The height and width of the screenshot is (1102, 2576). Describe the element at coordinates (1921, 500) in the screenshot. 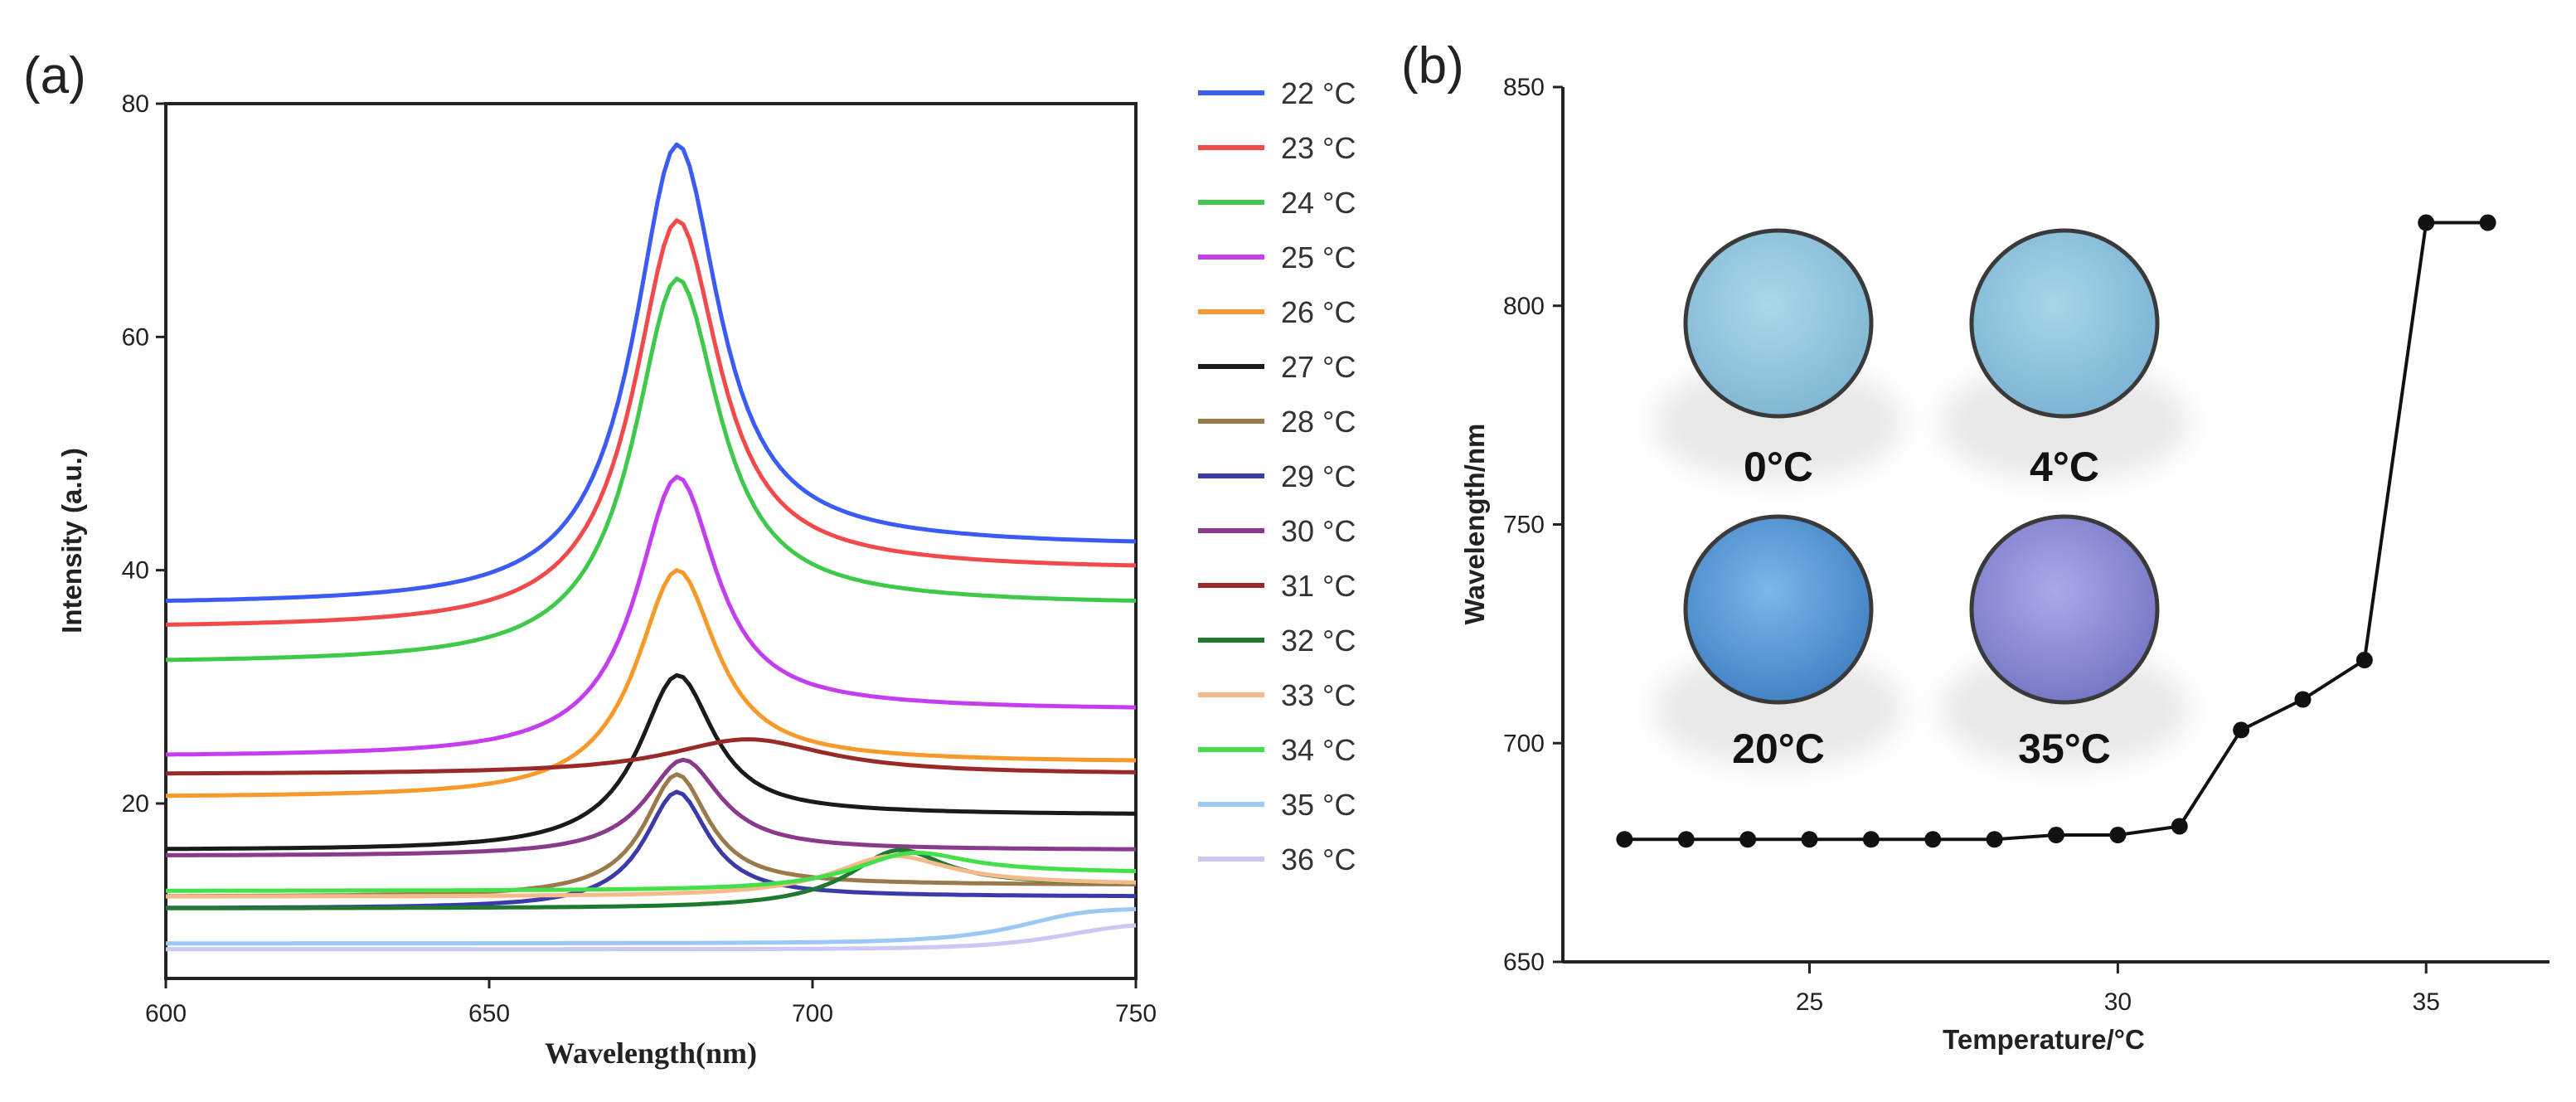

I see `plot-b-insets: 0°C 4°C 20°C 35°C` at that location.